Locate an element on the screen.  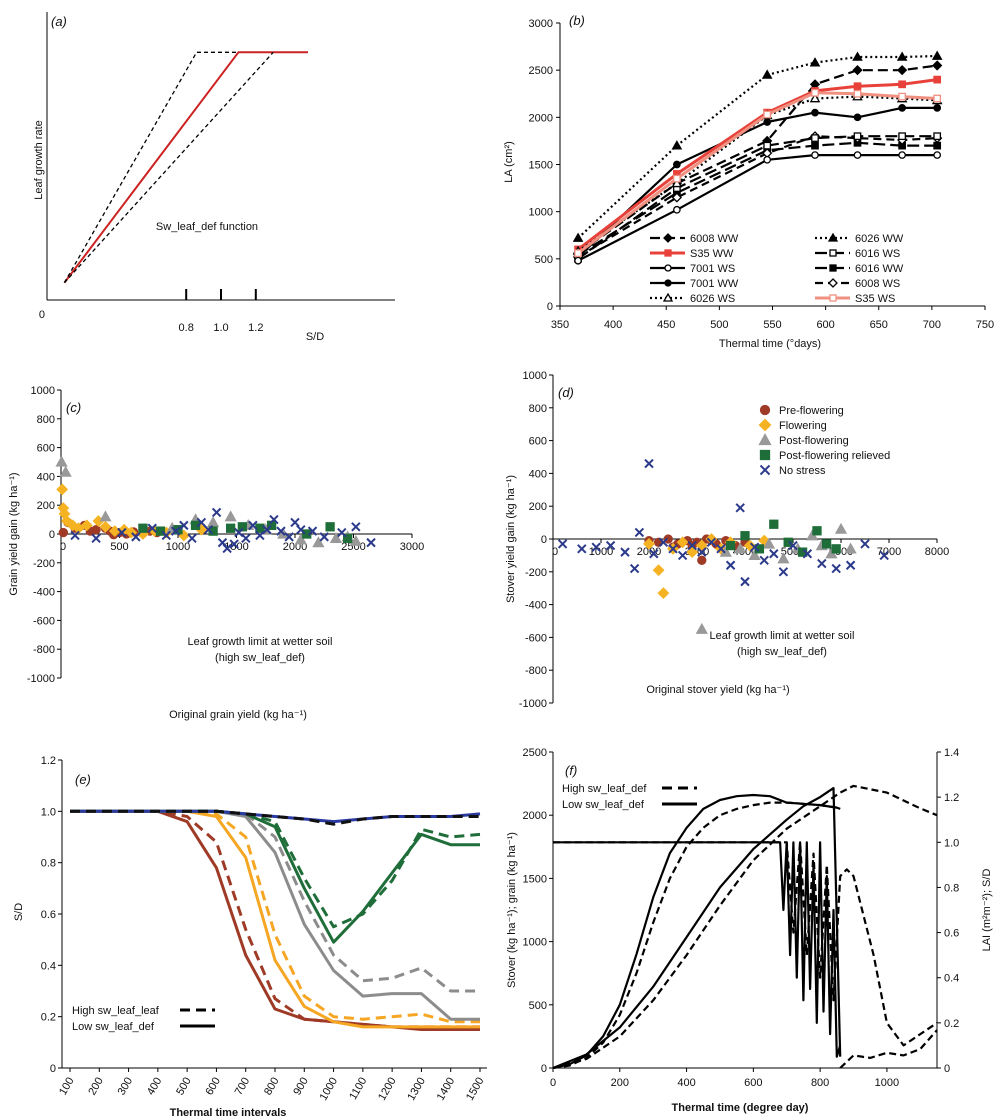
y-tick-label-e: 1.2 is located at coordinates (48, 761).